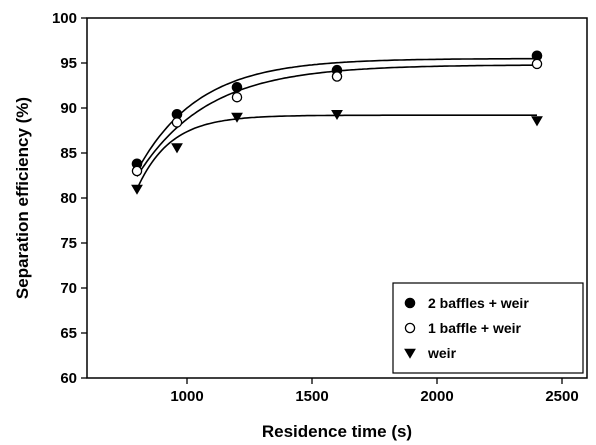  What do you see at coordinates (561, 396) in the screenshot?
I see `x-tick-label-3: 2500` at bounding box center [561, 396].